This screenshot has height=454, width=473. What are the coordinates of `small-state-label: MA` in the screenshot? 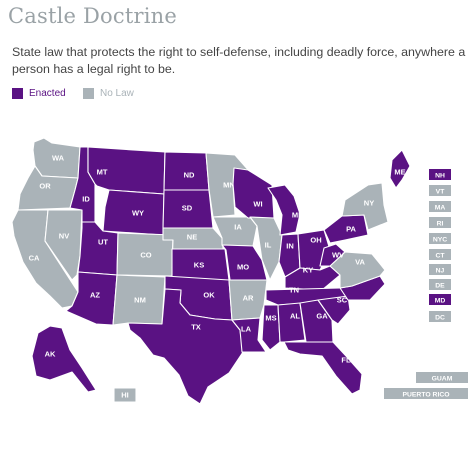 It's located at (440, 207).